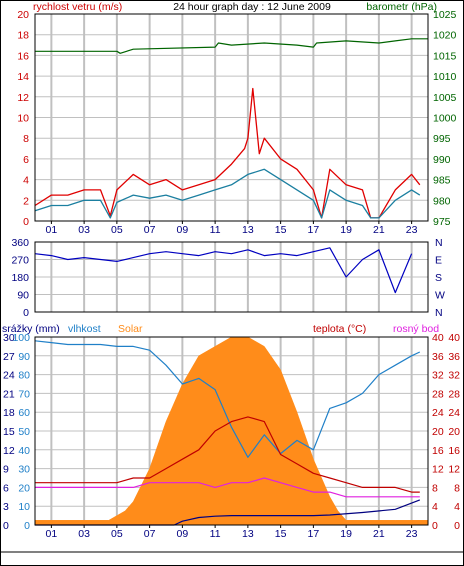 This screenshot has width=464, height=566. What do you see at coordinates (435, 526) in the screenshot?
I see `temperature-tick-label: 0` at bounding box center [435, 526].